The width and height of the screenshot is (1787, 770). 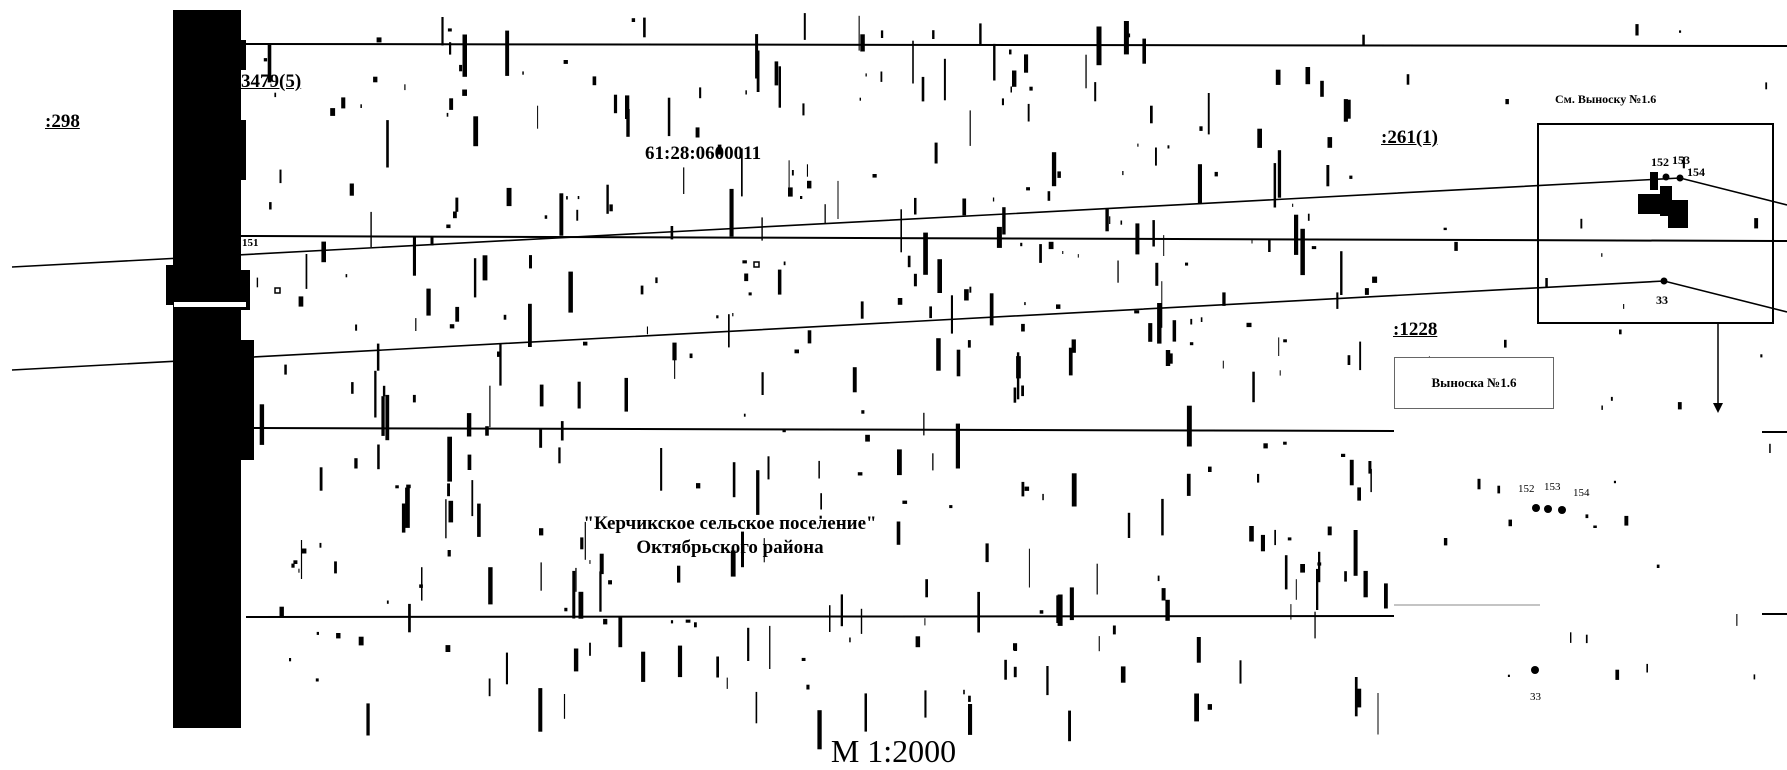 What do you see at coordinates (730, 547) in the screenshot?
I see `settlement-district: Октябрьского района` at bounding box center [730, 547].